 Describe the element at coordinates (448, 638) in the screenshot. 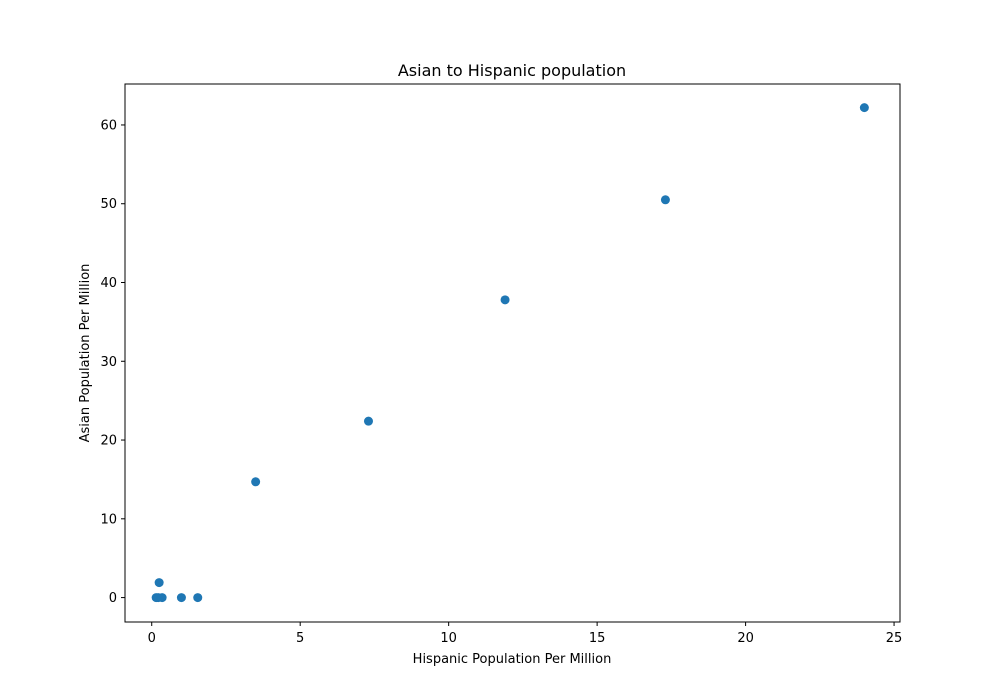

I see `x-tick-label: 10` at that location.